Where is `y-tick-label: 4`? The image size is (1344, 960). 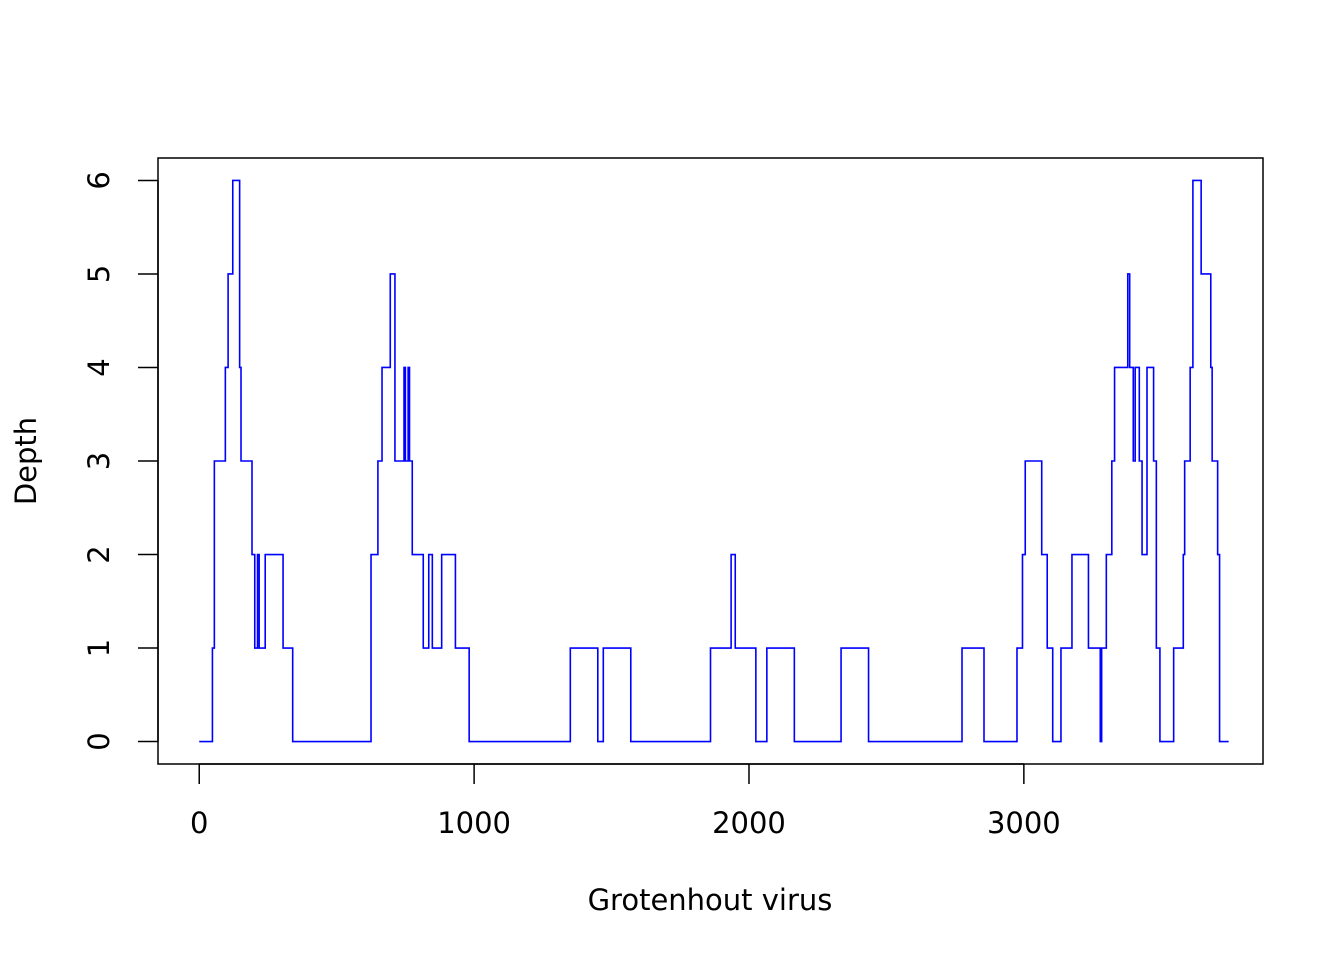 y-tick-label: 4 is located at coordinates (99, 367).